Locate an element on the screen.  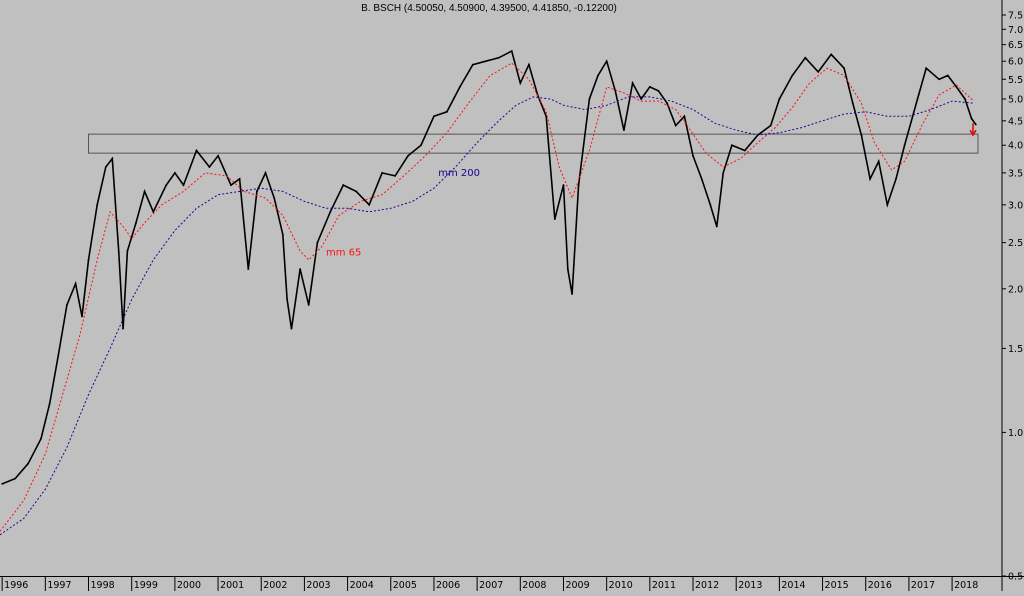
x-tick-label: 2009 is located at coordinates (577, 585).